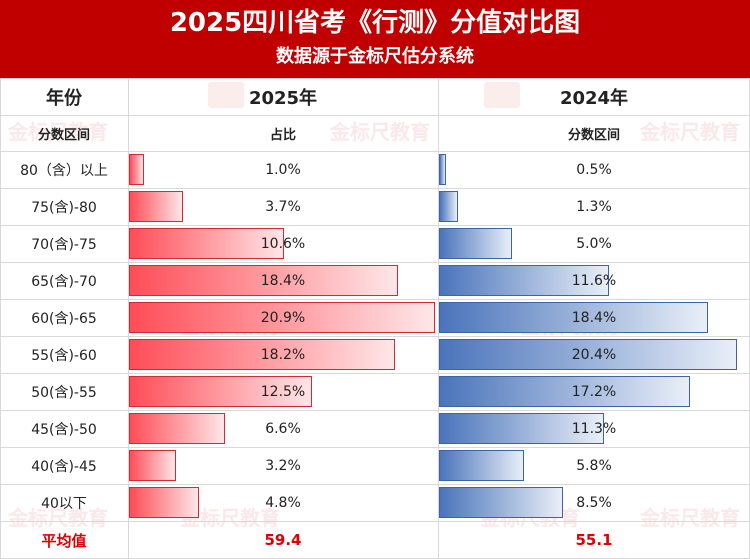 The image size is (750, 559). What do you see at coordinates (64, 503) in the screenshot?
I see `category-label: 40以下` at bounding box center [64, 503].